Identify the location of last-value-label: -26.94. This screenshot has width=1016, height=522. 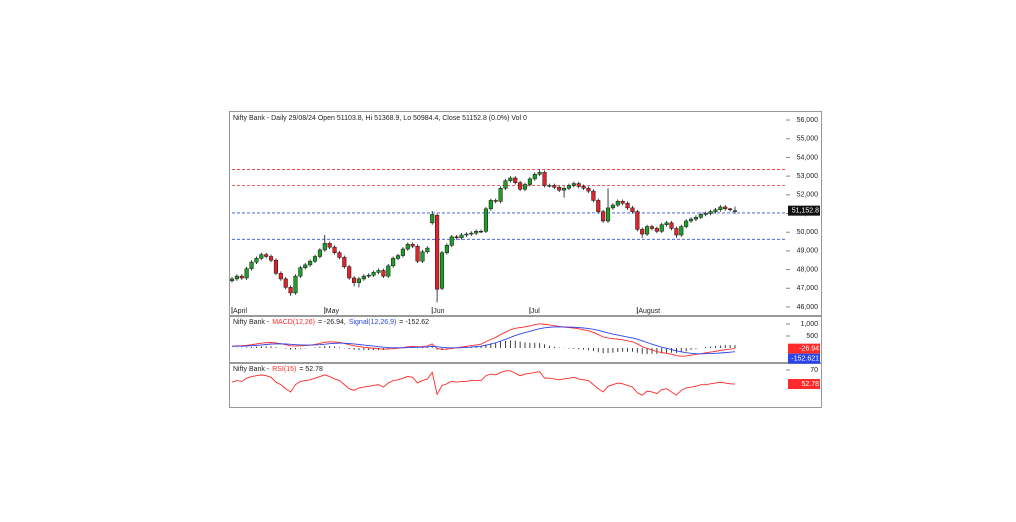
(809, 348).